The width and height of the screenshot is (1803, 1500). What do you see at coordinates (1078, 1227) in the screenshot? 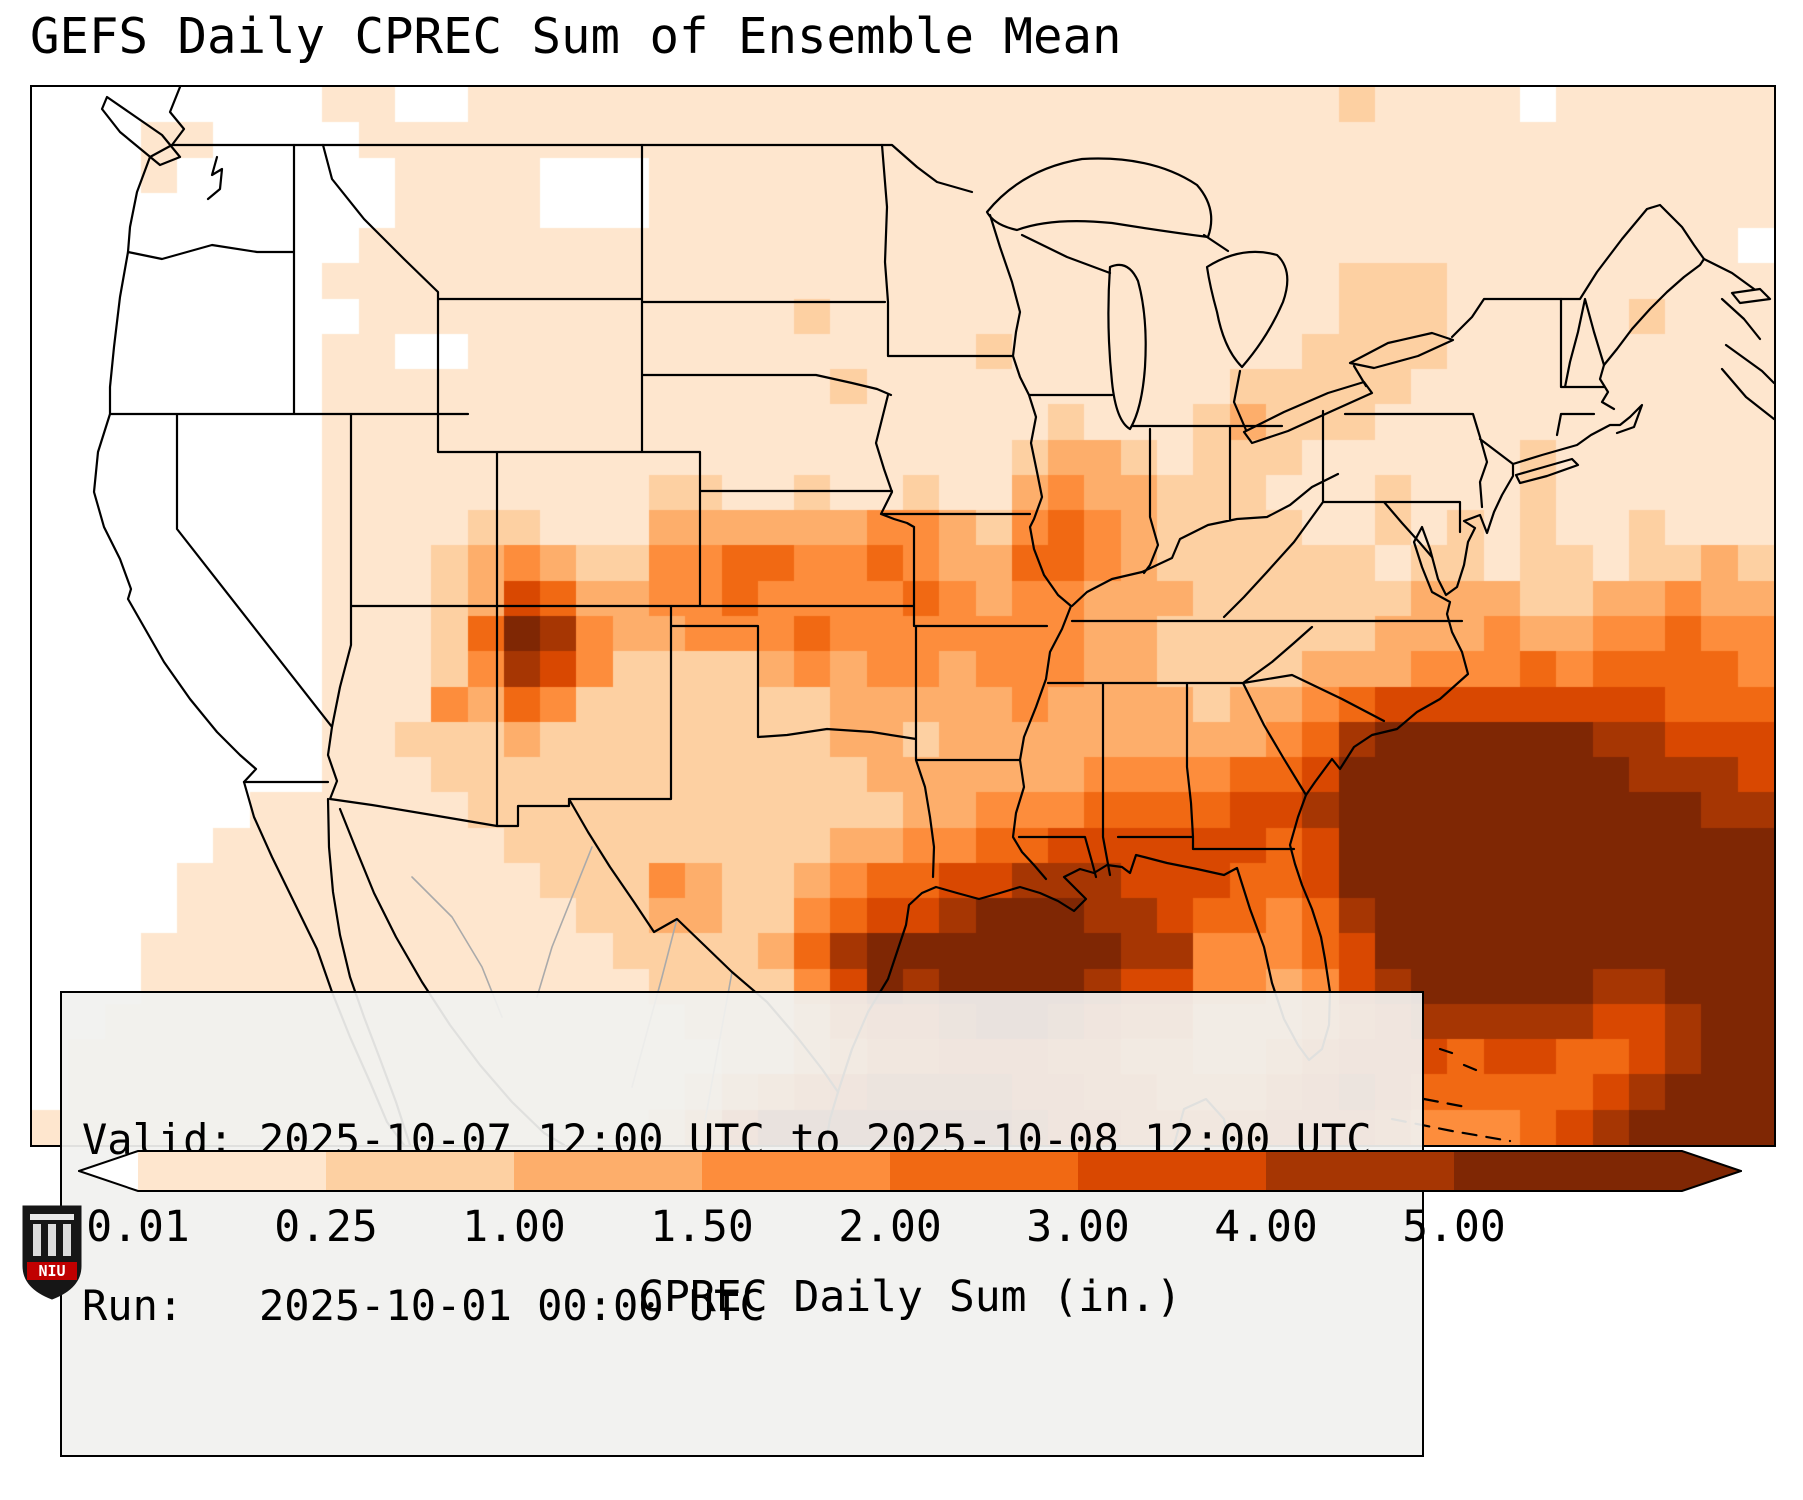
I see `colorbar-tick-label: 3.00` at bounding box center [1078, 1227].